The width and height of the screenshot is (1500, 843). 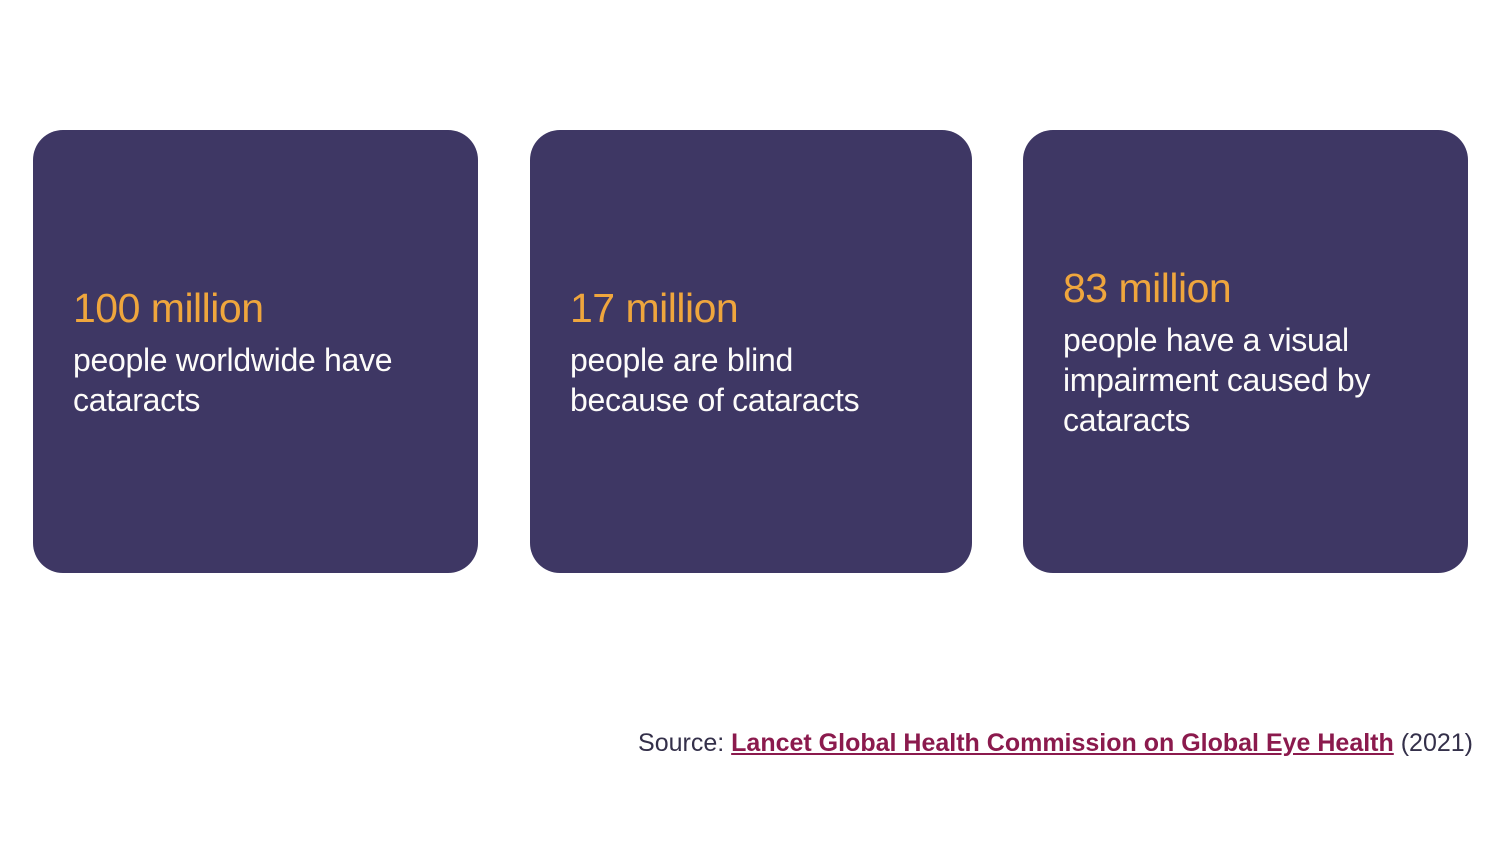 I want to click on stat-value: 100 million, so click(x=168, y=307).